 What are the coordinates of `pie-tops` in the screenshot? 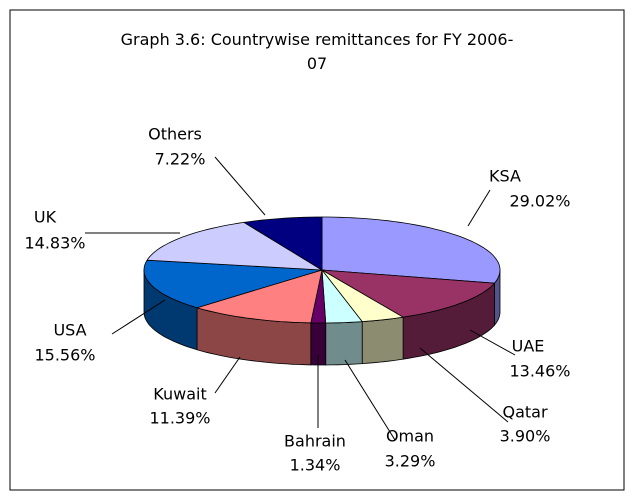 It's located at (322, 270).